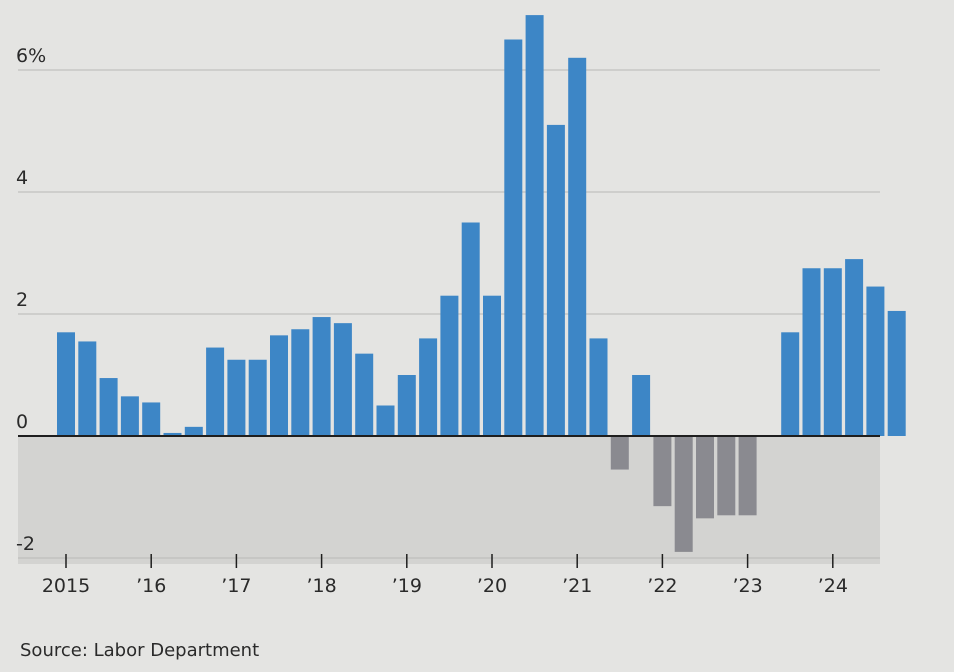 The image size is (954, 672). Describe the element at coordinates (833, 586) in the screenshot. I see `x-tick-label: ’24` at that location.